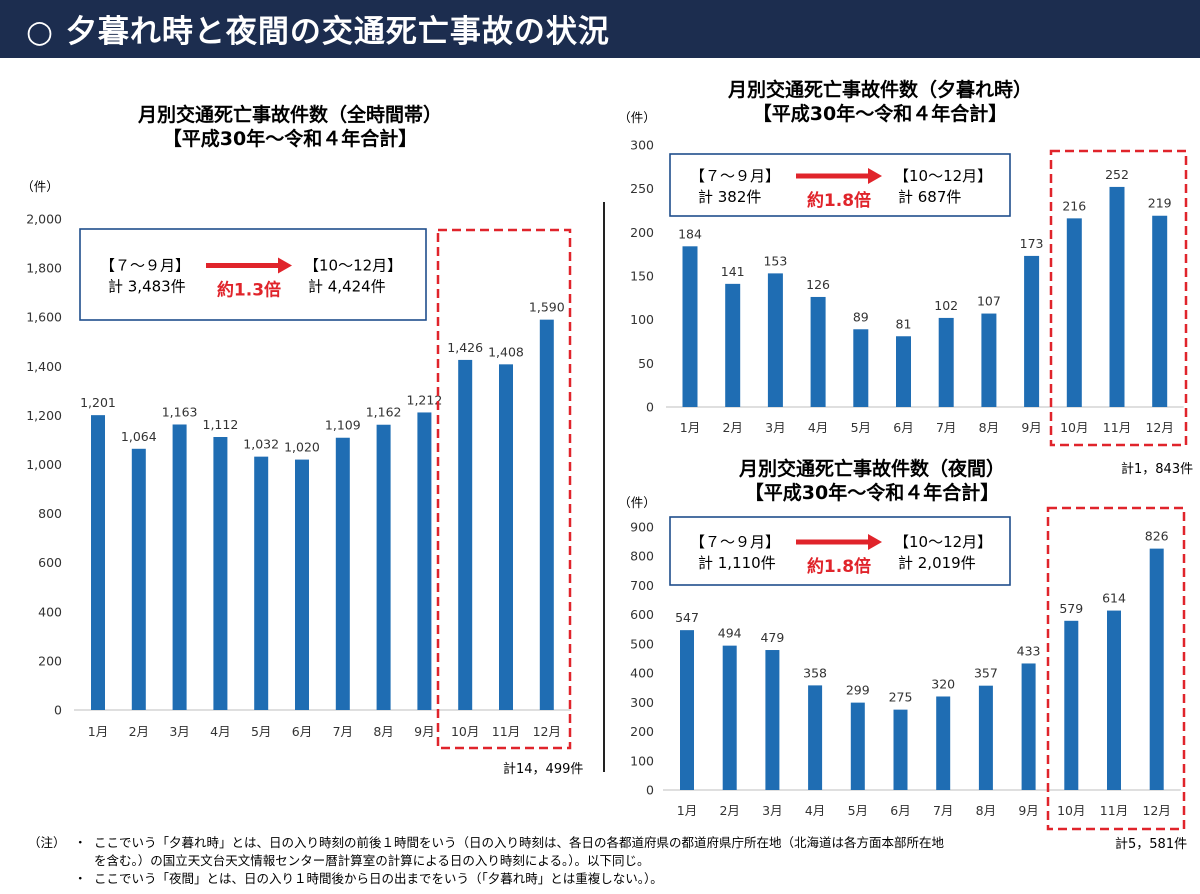 The height and width of the screenshot is (894, 1200). I want to click on y-tick-label: 800, so click(642, 556).